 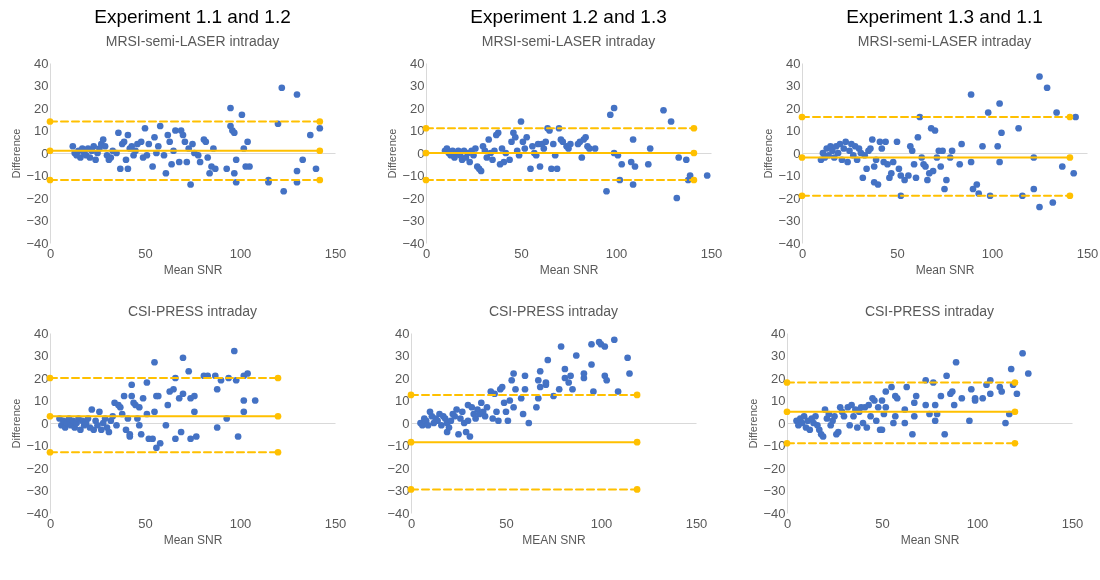 I want to click on chart-title: Experiment 1.2 and 1.3, so click(x=568, y=16).